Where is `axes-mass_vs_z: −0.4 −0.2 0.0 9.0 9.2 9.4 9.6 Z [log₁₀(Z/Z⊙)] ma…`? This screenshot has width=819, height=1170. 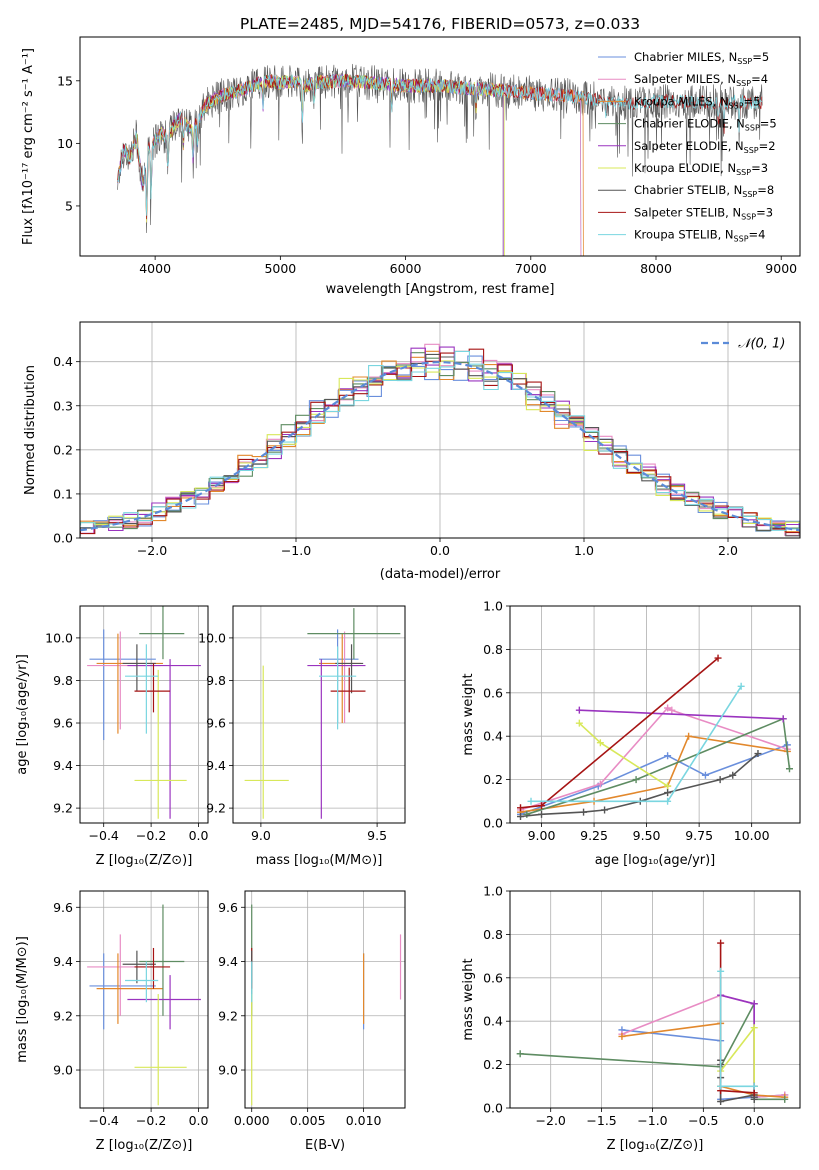 axes-mass_vs_z: −0.4 −0.2 0.0 9.0 9.2 9.4 9.6 Z [log₁₀(Z/Z⊙)] ma… is located at coordinates (112, 1021).